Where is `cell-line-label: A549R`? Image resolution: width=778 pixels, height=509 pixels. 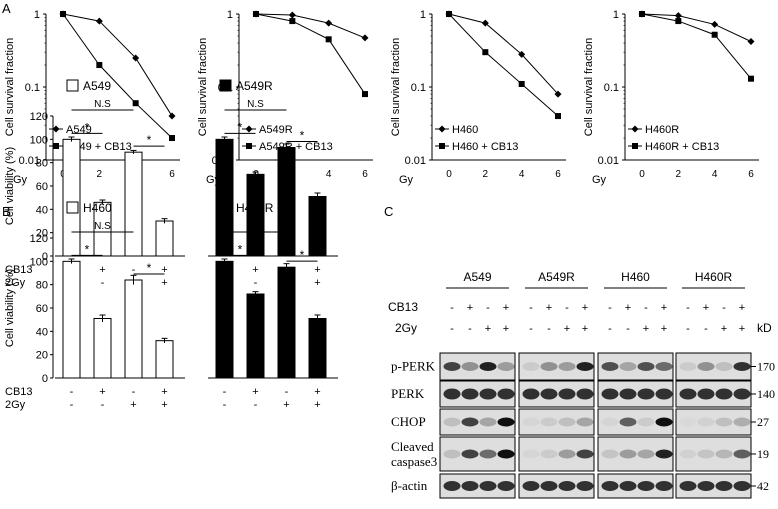
cell-line-label: A549R is located at coordinates (556, 277).